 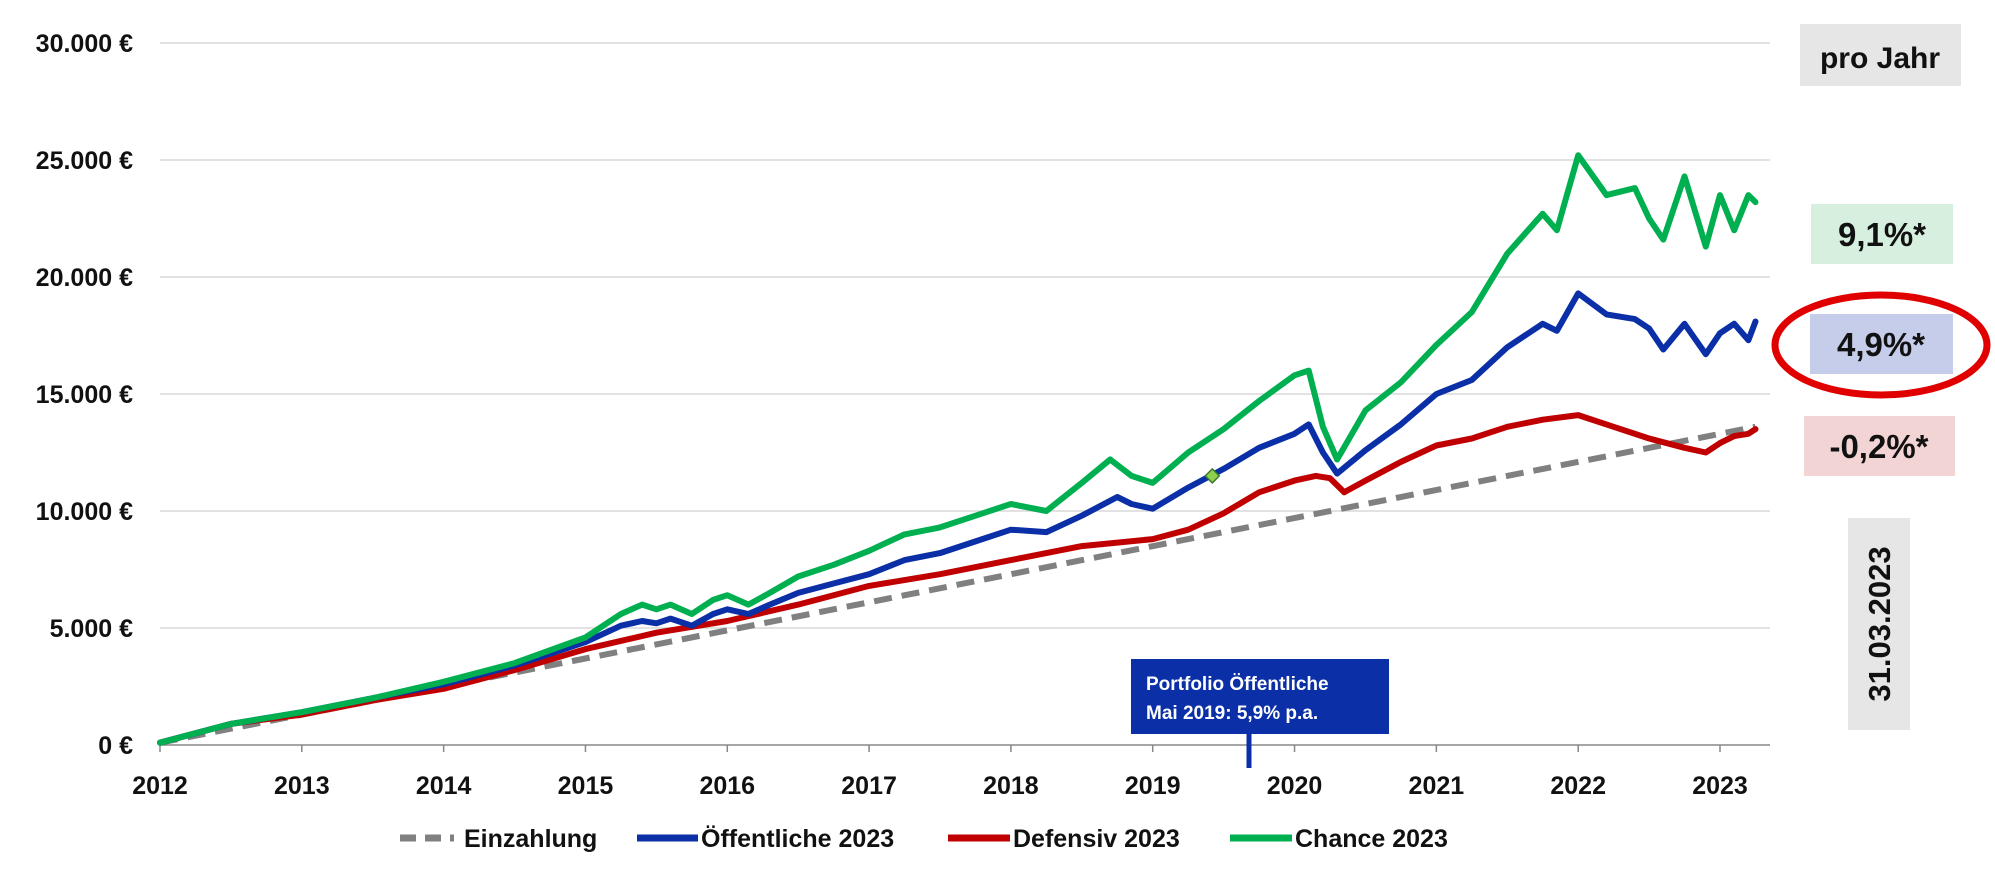 I want to click on callout-box, so click(x=1260, y=696).